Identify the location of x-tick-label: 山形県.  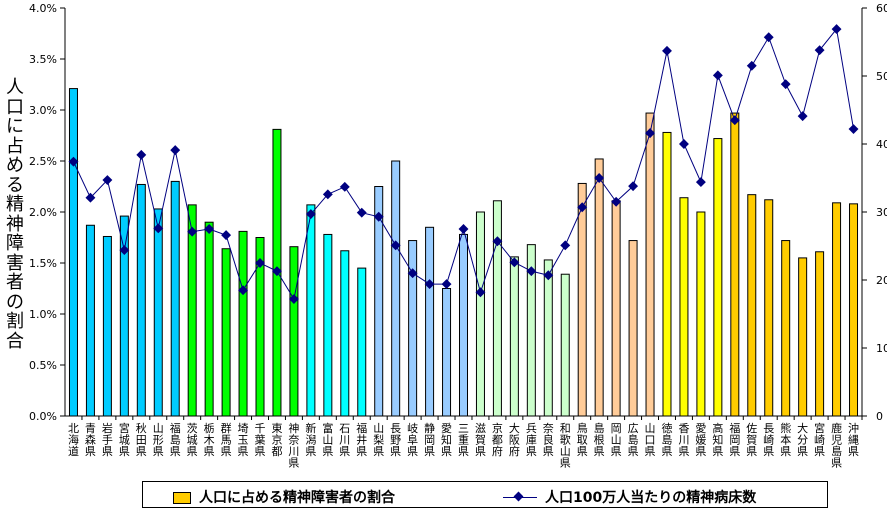
(158, 440).